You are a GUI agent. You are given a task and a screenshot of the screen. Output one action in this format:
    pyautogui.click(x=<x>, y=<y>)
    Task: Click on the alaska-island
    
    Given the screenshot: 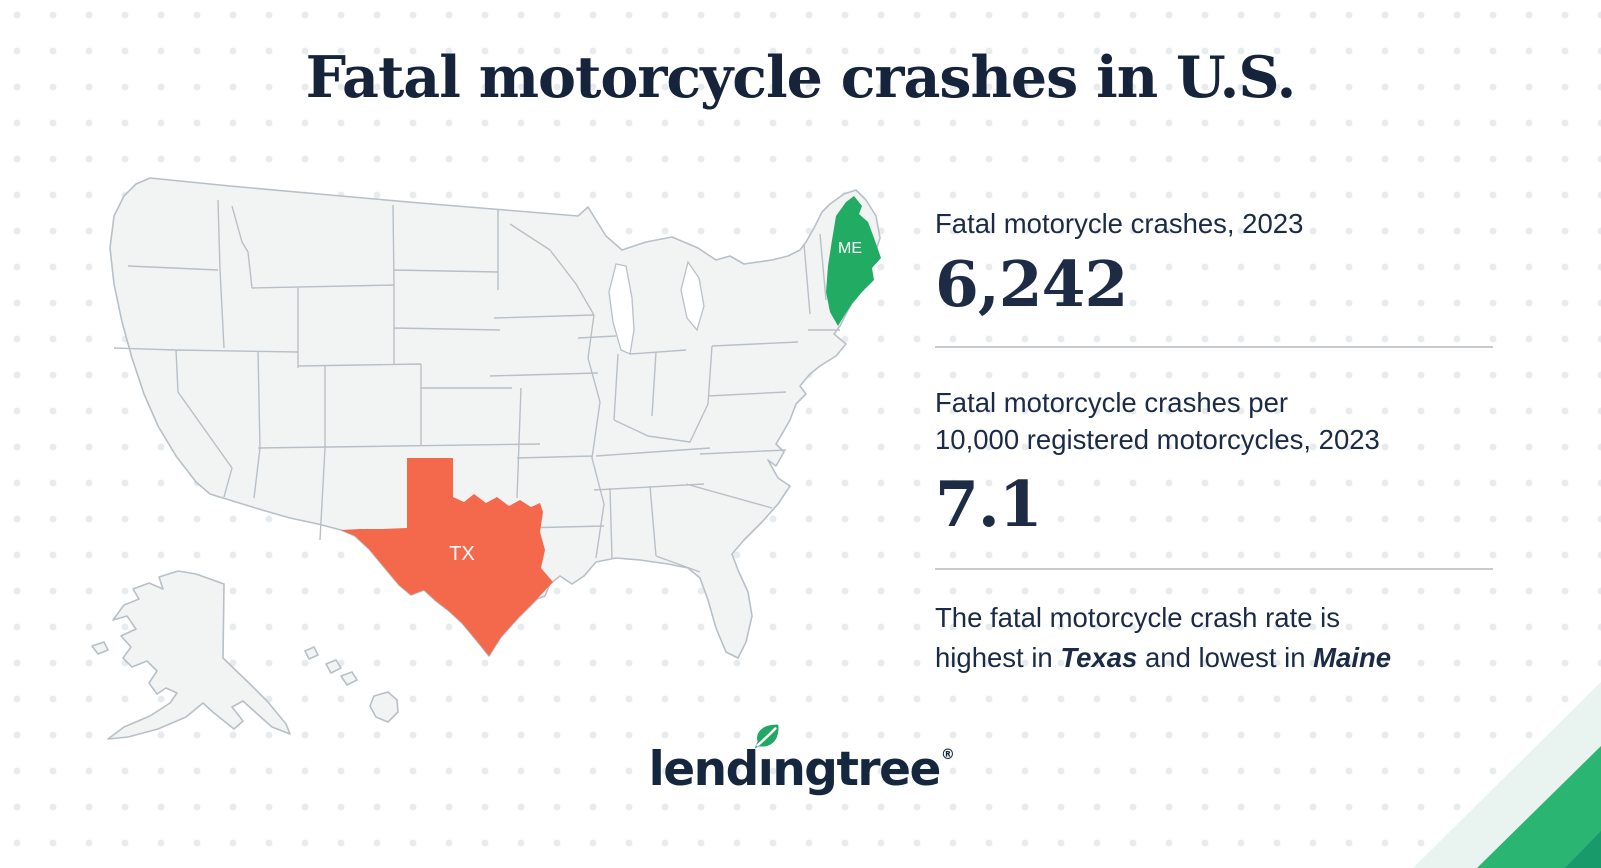 What is the action you would take?
    pyautogui.click(x=100, y=648)
    